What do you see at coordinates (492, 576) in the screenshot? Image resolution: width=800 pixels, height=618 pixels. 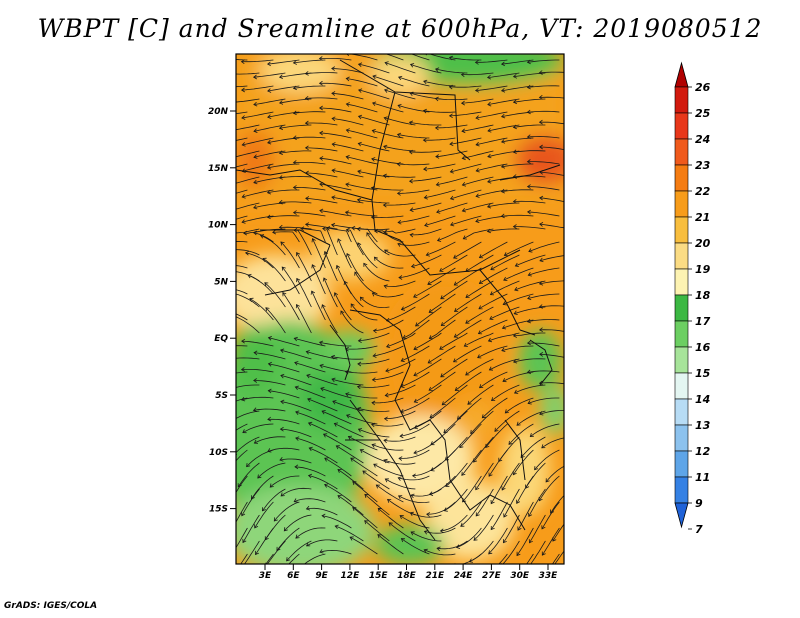 I see `lon-tick-label: 27E` at bounding box center [492, 576].